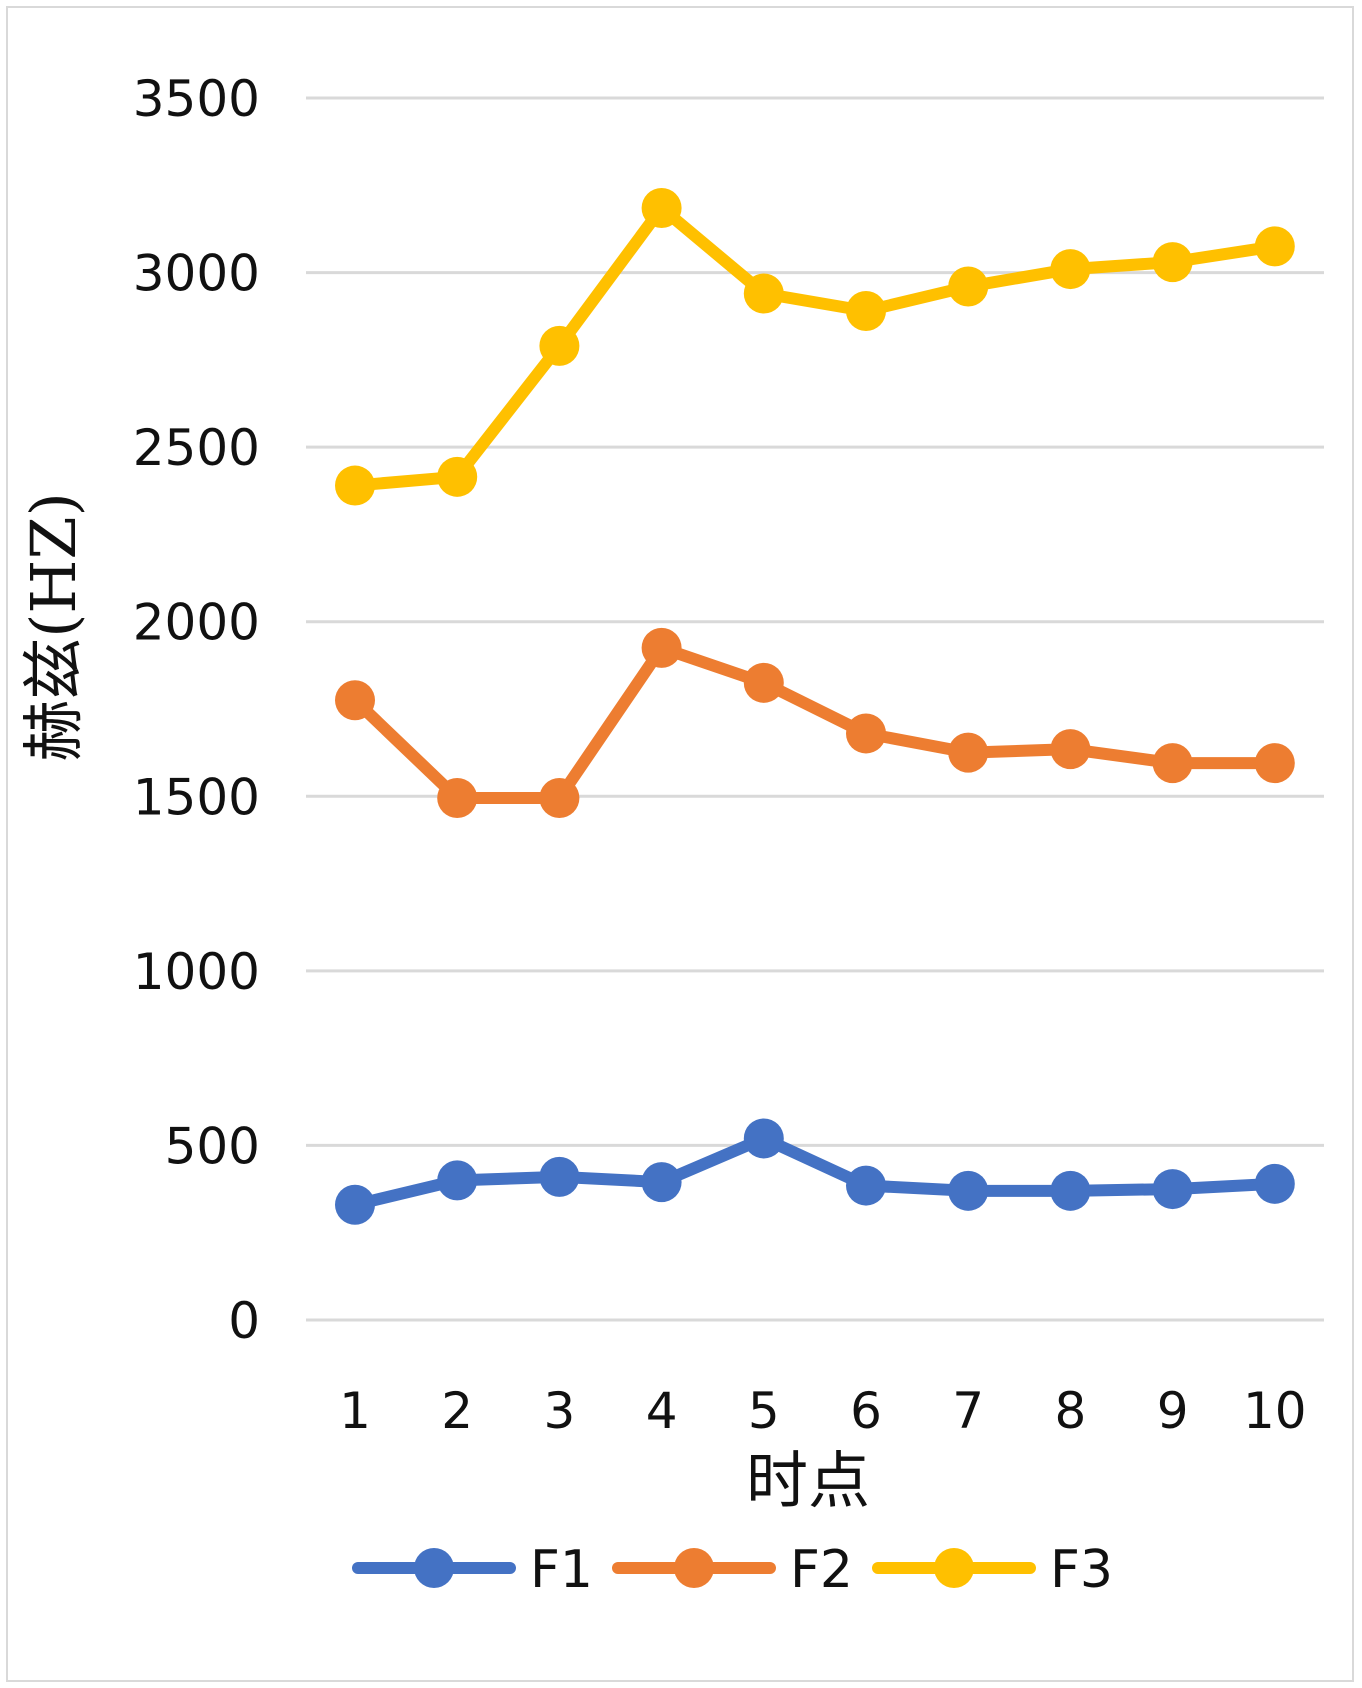 The height and width of the screenshot is (1688, 1362). I want to click on series-f2, so click(815, 723).